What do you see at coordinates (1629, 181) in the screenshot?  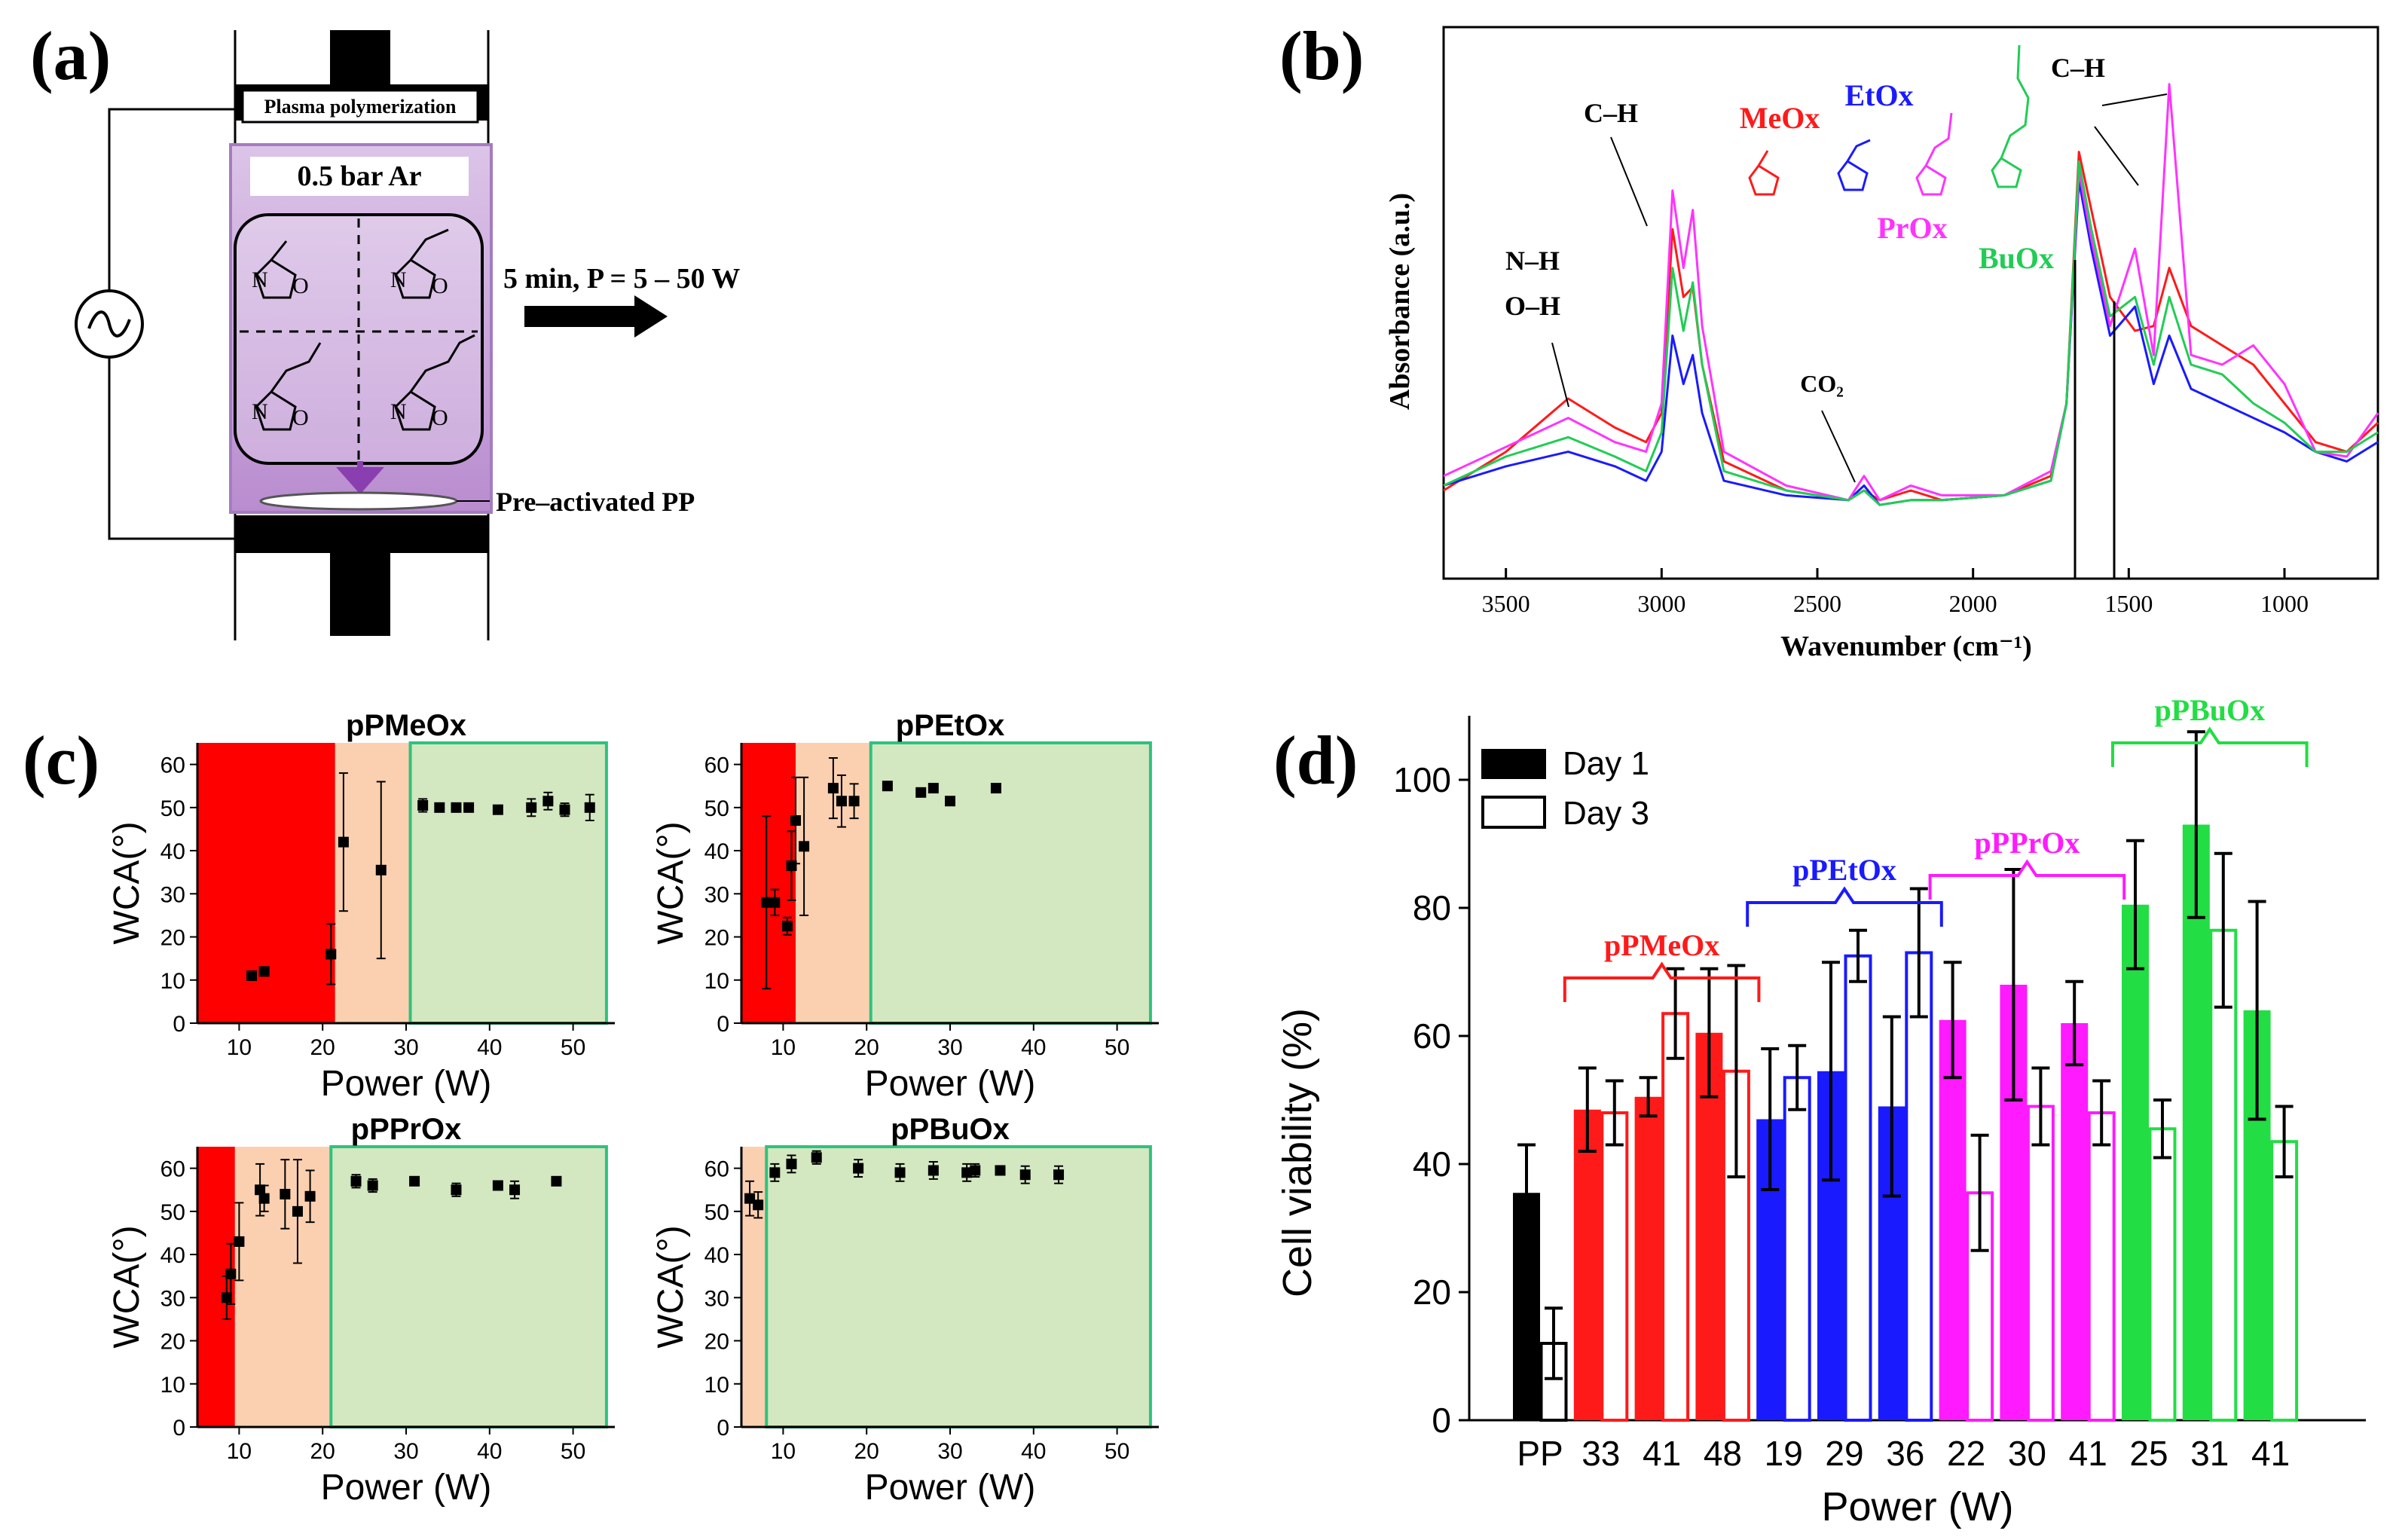 I see `ch-left-arrow` at bounding box center [1629, 181].